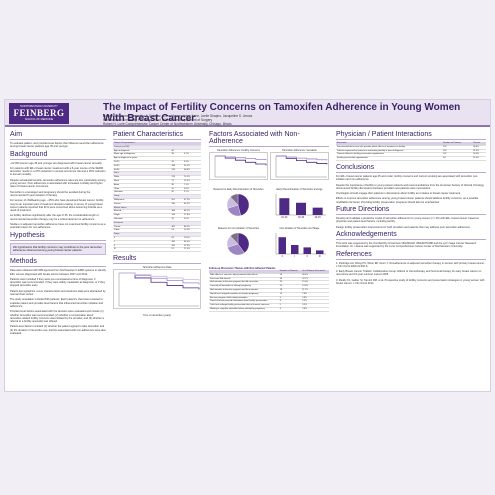  What do you see at coordinates (176, 212) in the screenshot?
I see `table-cell: 368` at bounding box center [176, 212].